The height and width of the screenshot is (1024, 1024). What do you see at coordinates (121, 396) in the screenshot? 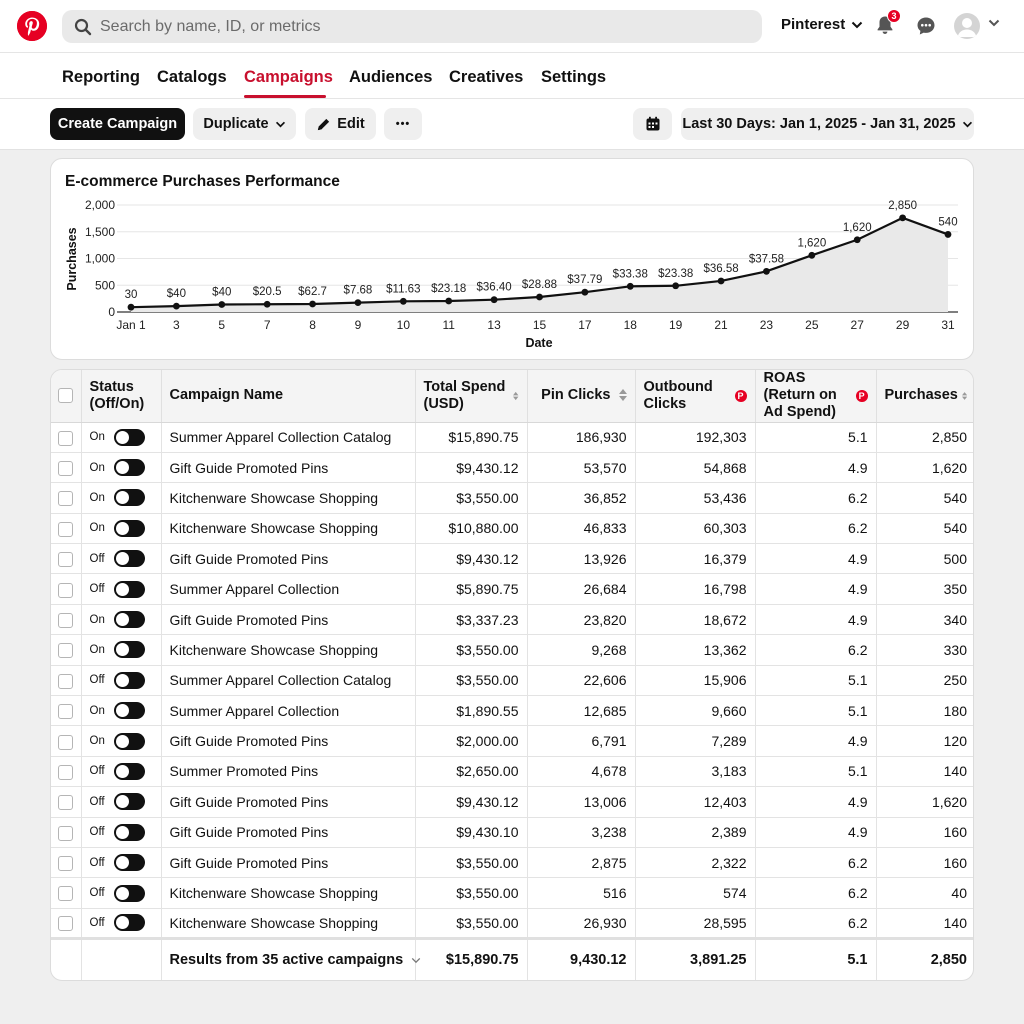
I see `column-header-status: Status (Off/On)` at bounding box center [121, 396].